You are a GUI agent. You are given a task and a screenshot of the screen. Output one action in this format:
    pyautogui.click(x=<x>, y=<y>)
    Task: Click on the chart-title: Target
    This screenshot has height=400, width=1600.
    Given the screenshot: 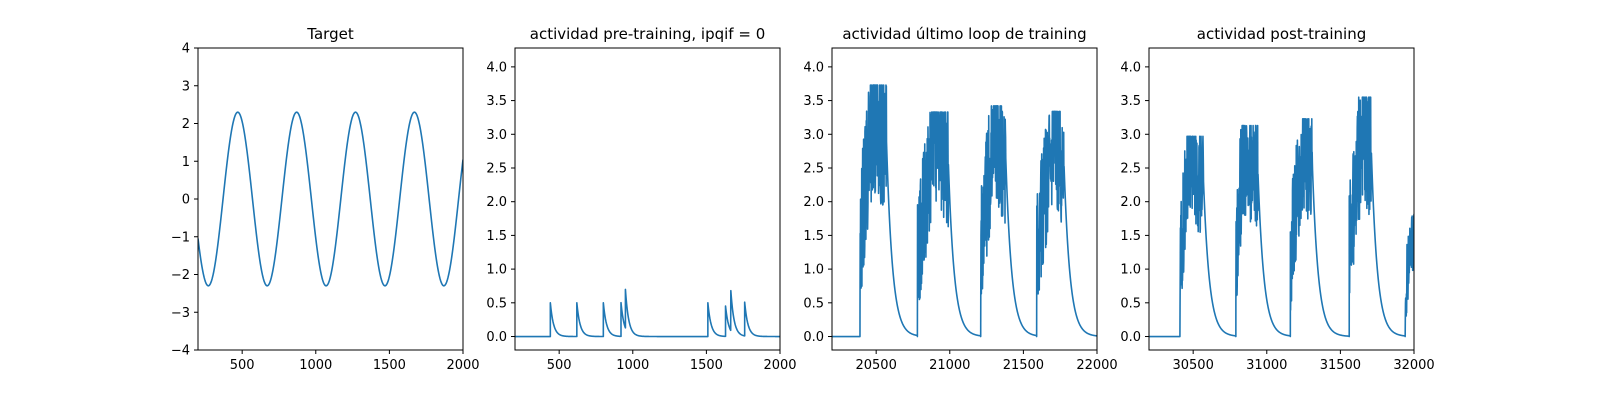 What is the action you would take?
    pyautogui.click(x=330, y=34)
    